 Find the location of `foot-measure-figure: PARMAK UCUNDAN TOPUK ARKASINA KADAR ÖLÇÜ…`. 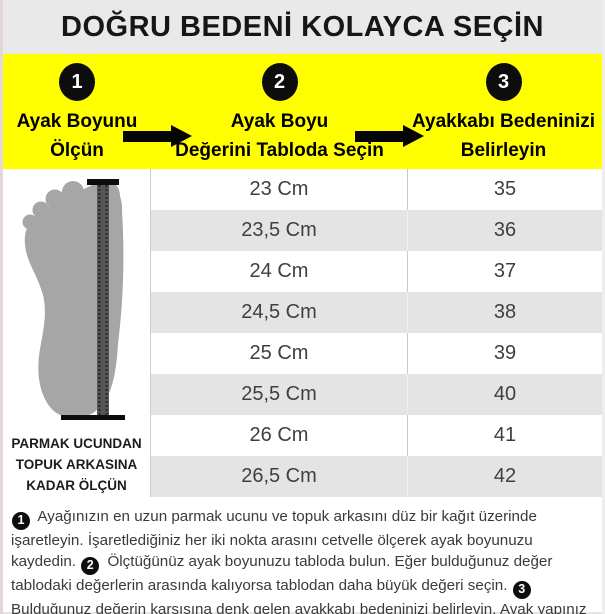

foot-measure-figure: PARMAK UCUNDAN TOPUK ARKASINA KADAR ÖLÇÜ… is located at coordinates (76, 333).